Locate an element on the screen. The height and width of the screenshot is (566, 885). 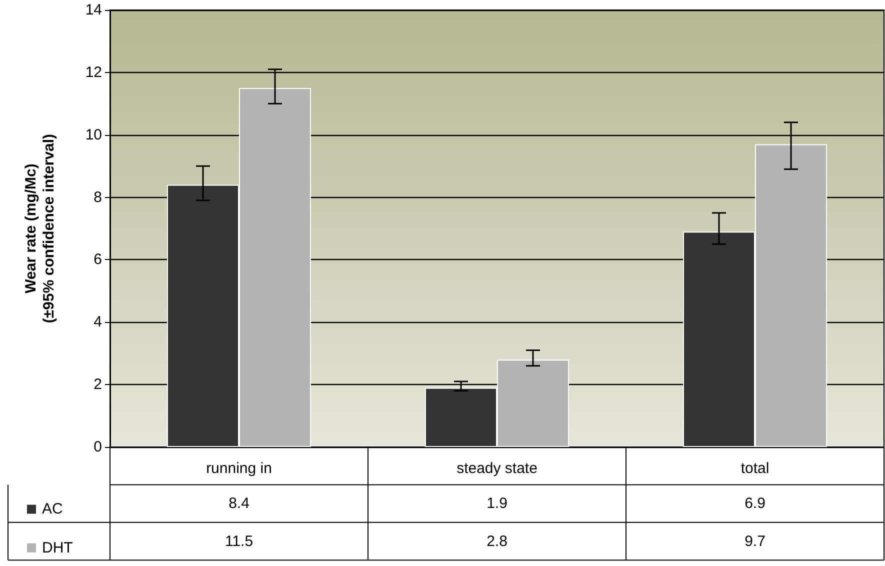
legend-label: DHT is located at coordinates (57, 547).